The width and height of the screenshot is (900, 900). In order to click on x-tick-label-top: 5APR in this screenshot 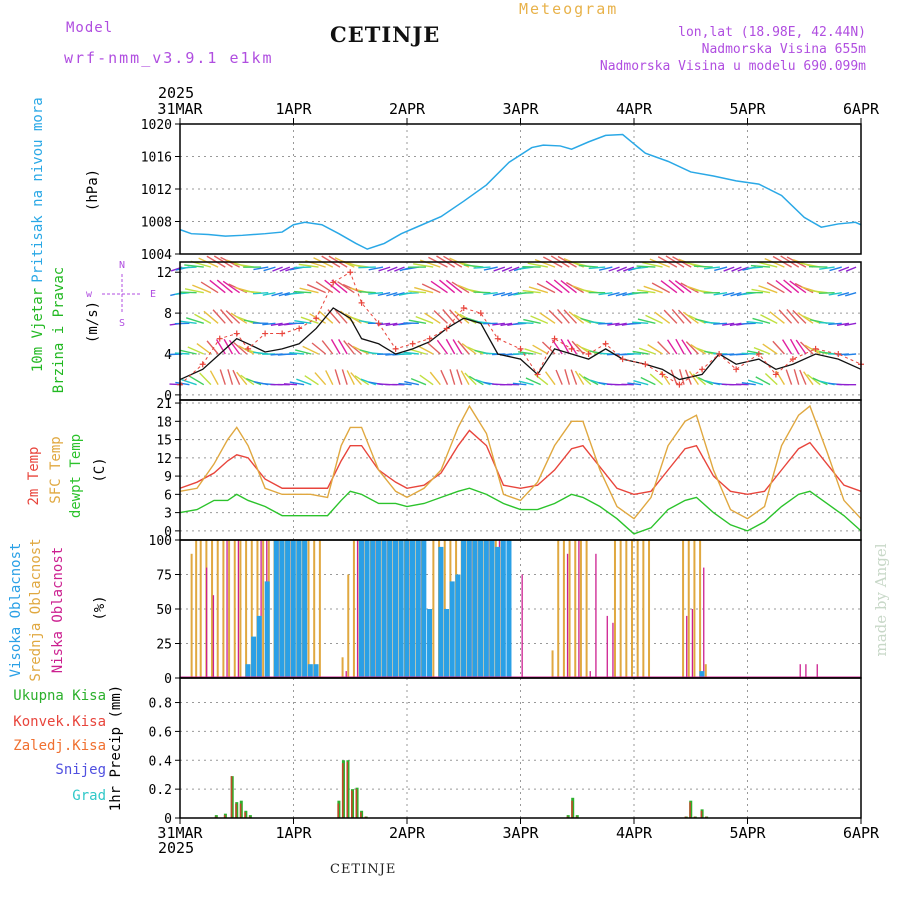, I will do `click(747, 109)`.